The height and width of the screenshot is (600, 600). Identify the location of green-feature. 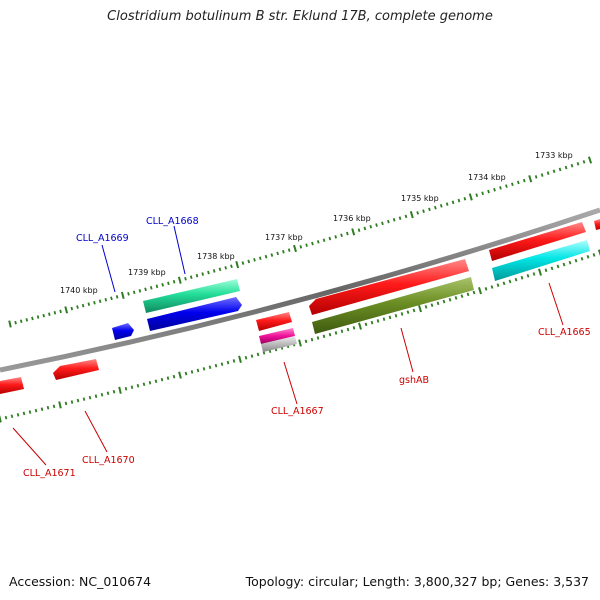
(191, 296).